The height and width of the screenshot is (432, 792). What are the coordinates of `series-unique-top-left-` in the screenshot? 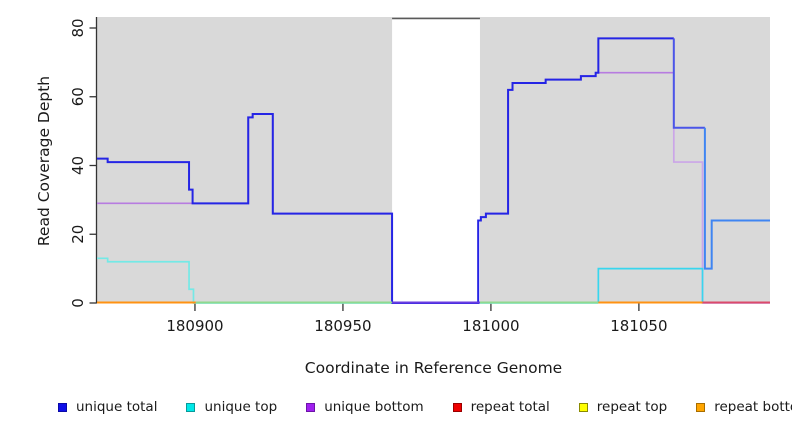 It's located at (348, 280).